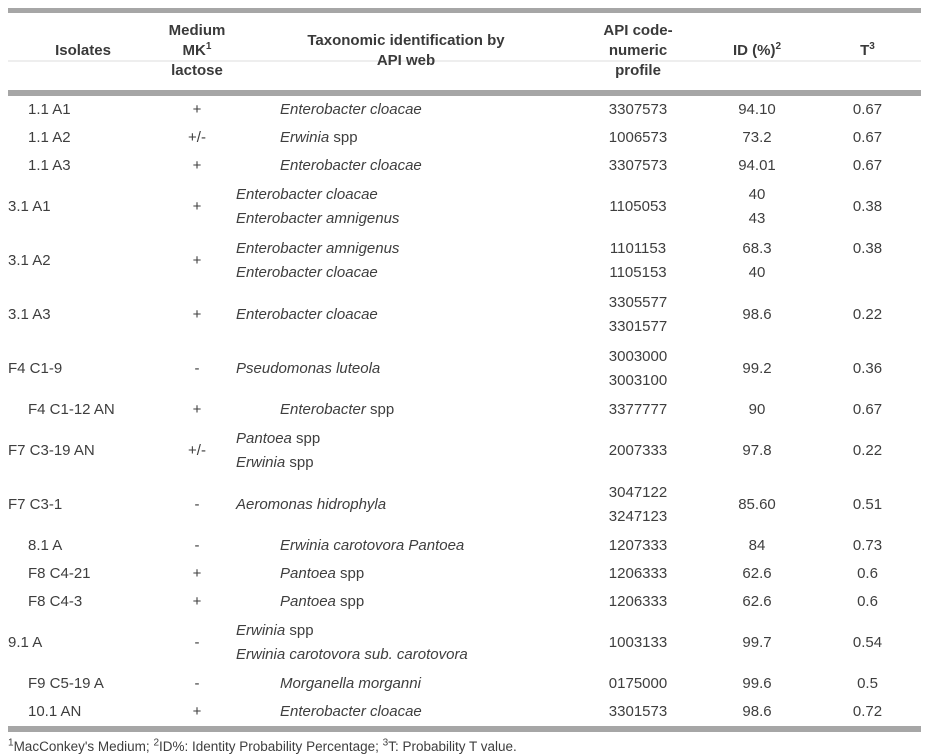 This screenshot has height=755, width=929. I want to click on isolate-cell: 1.1 A1, so click(49, 109).